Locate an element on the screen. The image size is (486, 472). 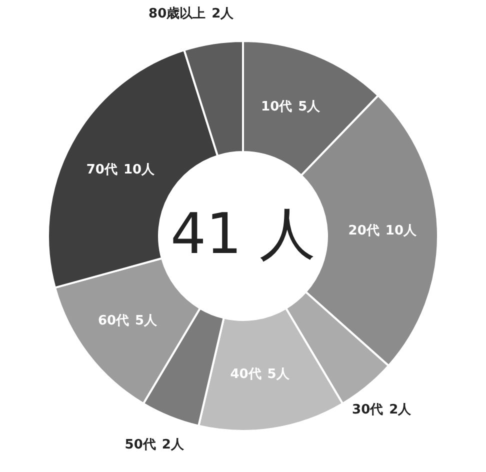
slice-label: 60代 is located at coordinates (114, 321).